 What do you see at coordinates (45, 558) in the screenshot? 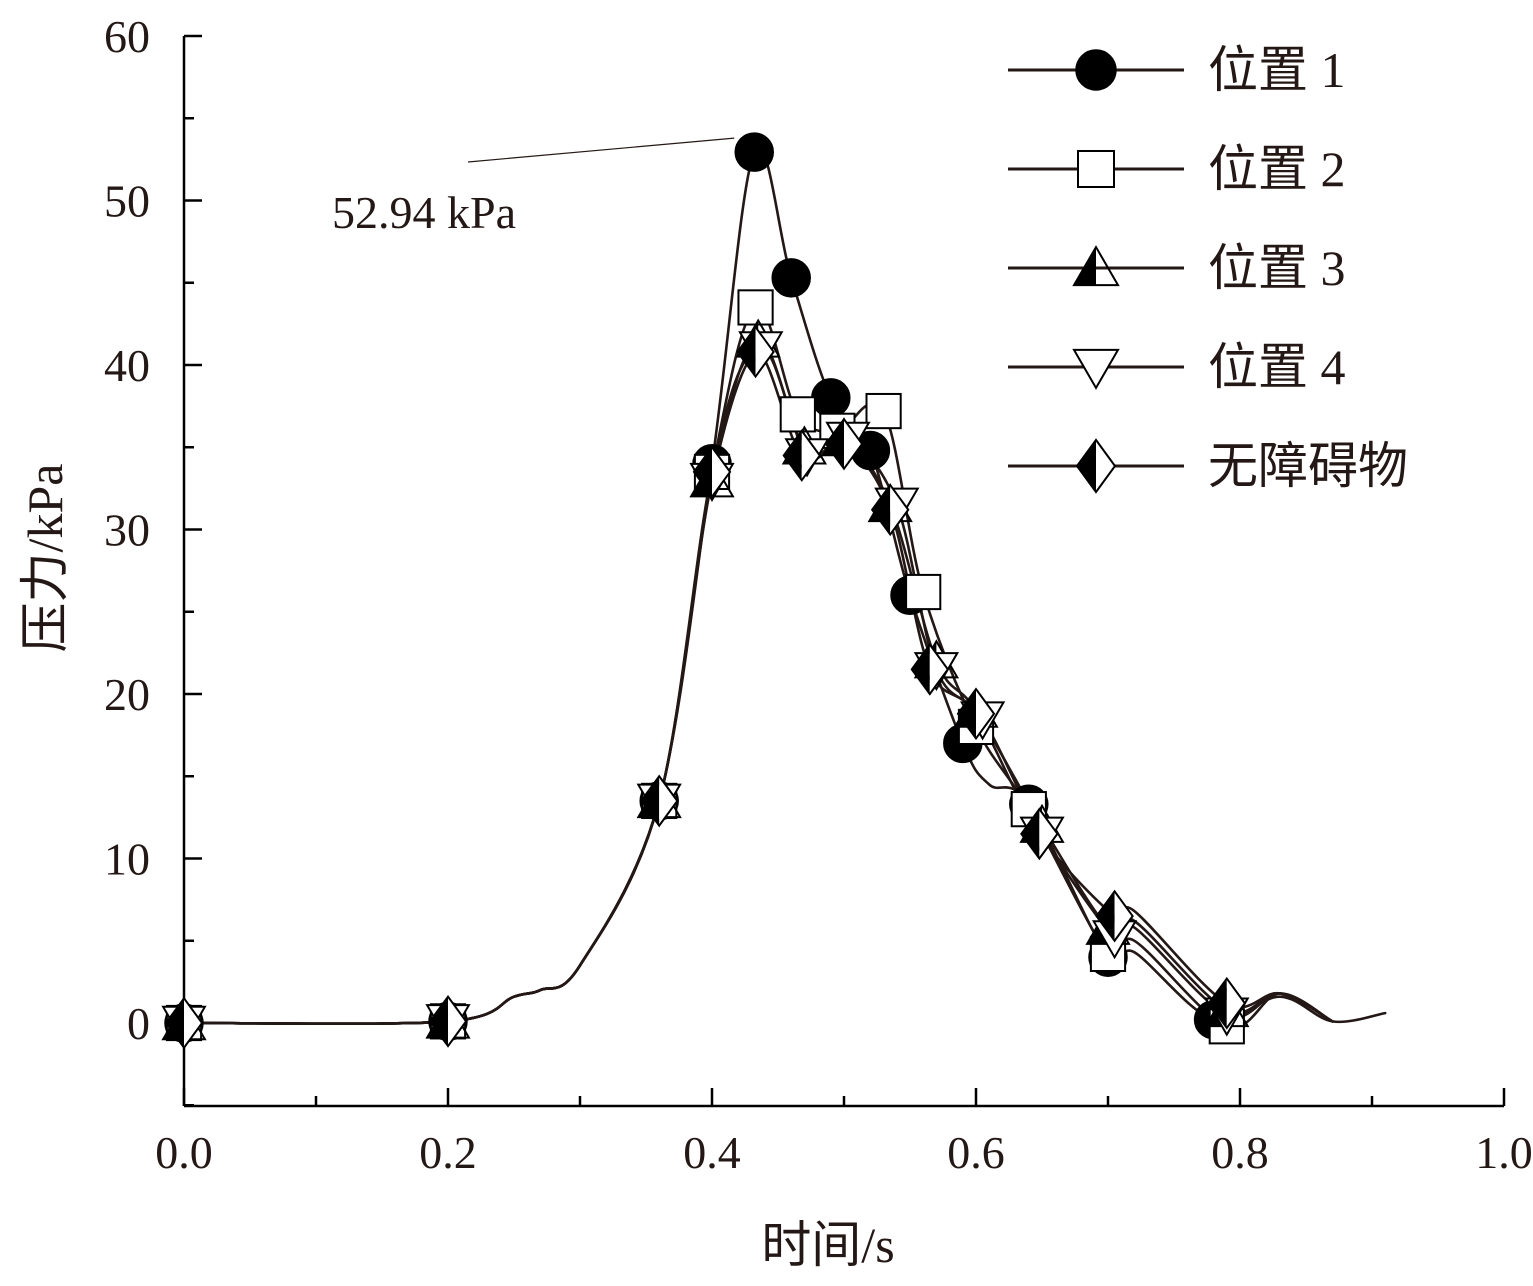
I see `y-axis-title: 压力/kPa` at bounding box center [45, 558].